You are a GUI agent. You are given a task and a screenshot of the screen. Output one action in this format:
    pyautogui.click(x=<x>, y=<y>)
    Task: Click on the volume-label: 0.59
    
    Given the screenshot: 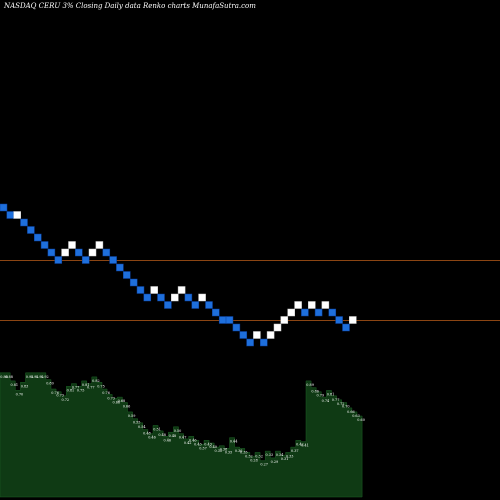 What is the action you would take?
    pyautogui.click(x=132, y=416)
    